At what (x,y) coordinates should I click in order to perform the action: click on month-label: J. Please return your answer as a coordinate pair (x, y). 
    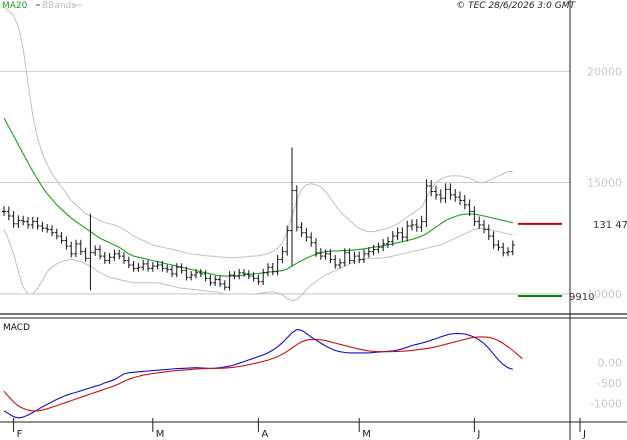
    Looking at the image, I should click on (478, 434).